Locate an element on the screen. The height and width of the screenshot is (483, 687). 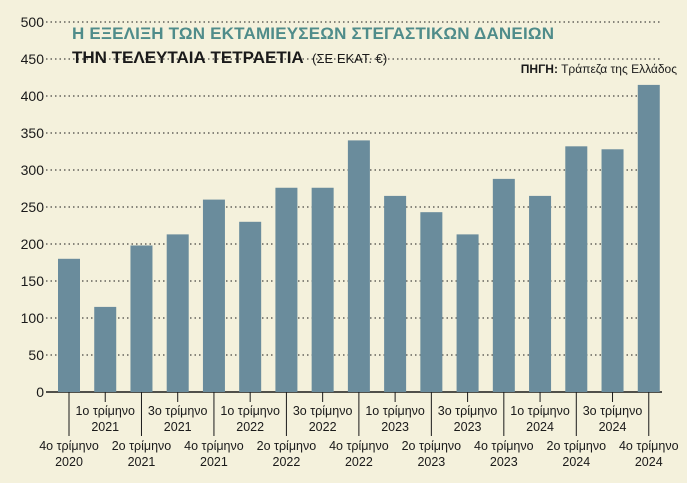
x-tick-year: 2020 is located at coordinates (69, 462).